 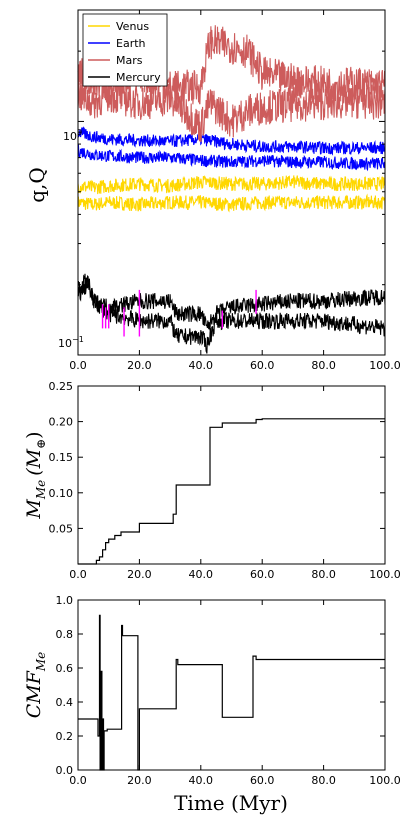 What do you see at coordinates (138, 77) in the screenshot?
I see `legend-label-mercury: Mercury` at bounding box center [138, 77].